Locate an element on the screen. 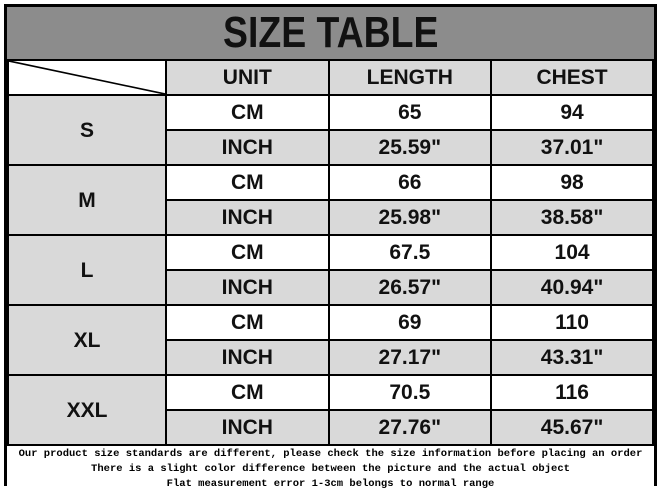 This screenshot has height=492, width=661. table-row: XXL CM 70.5 116 is located at coordinates (330, 410).